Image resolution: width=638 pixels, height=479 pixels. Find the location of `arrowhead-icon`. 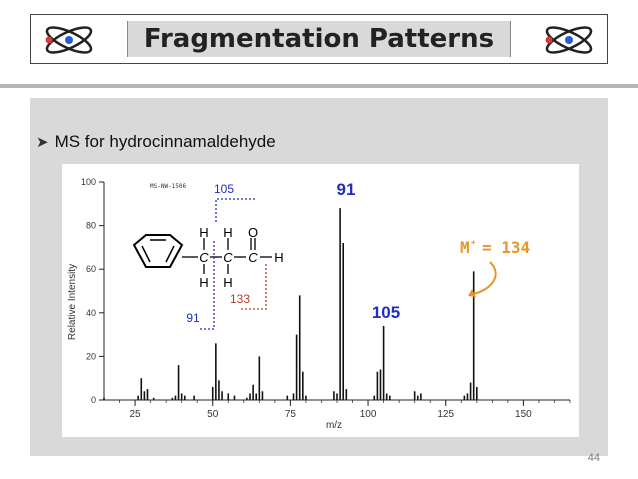

arrowhead-icon is located at coordinates (472, 293).